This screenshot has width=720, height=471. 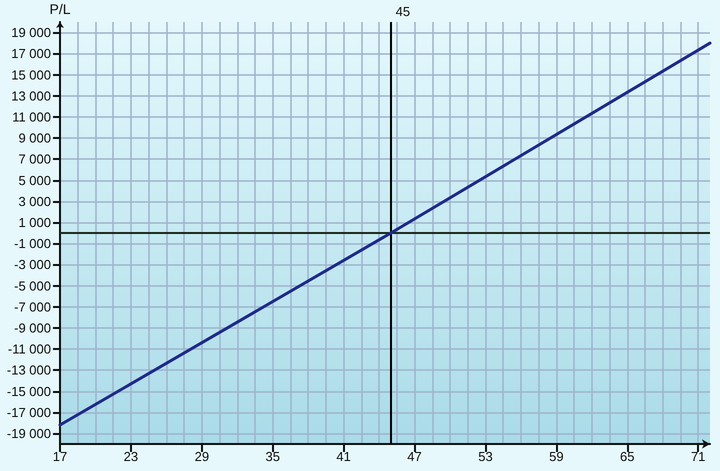 I want to click on y-axis-title: P/L, so click(x=60, y=9).